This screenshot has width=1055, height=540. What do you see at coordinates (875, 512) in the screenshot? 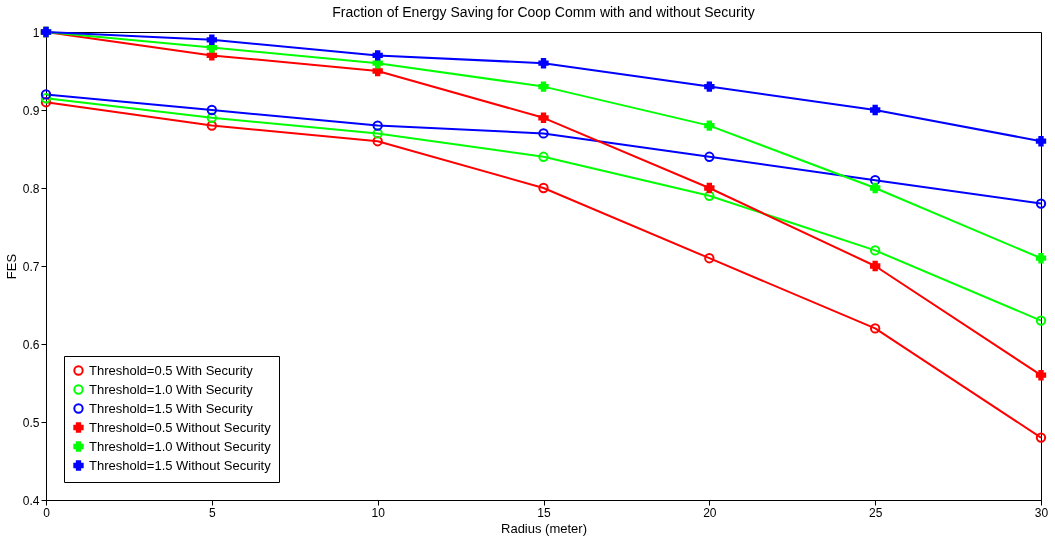
I see `x-tick-label: 25` at bounding box center [875, 512].